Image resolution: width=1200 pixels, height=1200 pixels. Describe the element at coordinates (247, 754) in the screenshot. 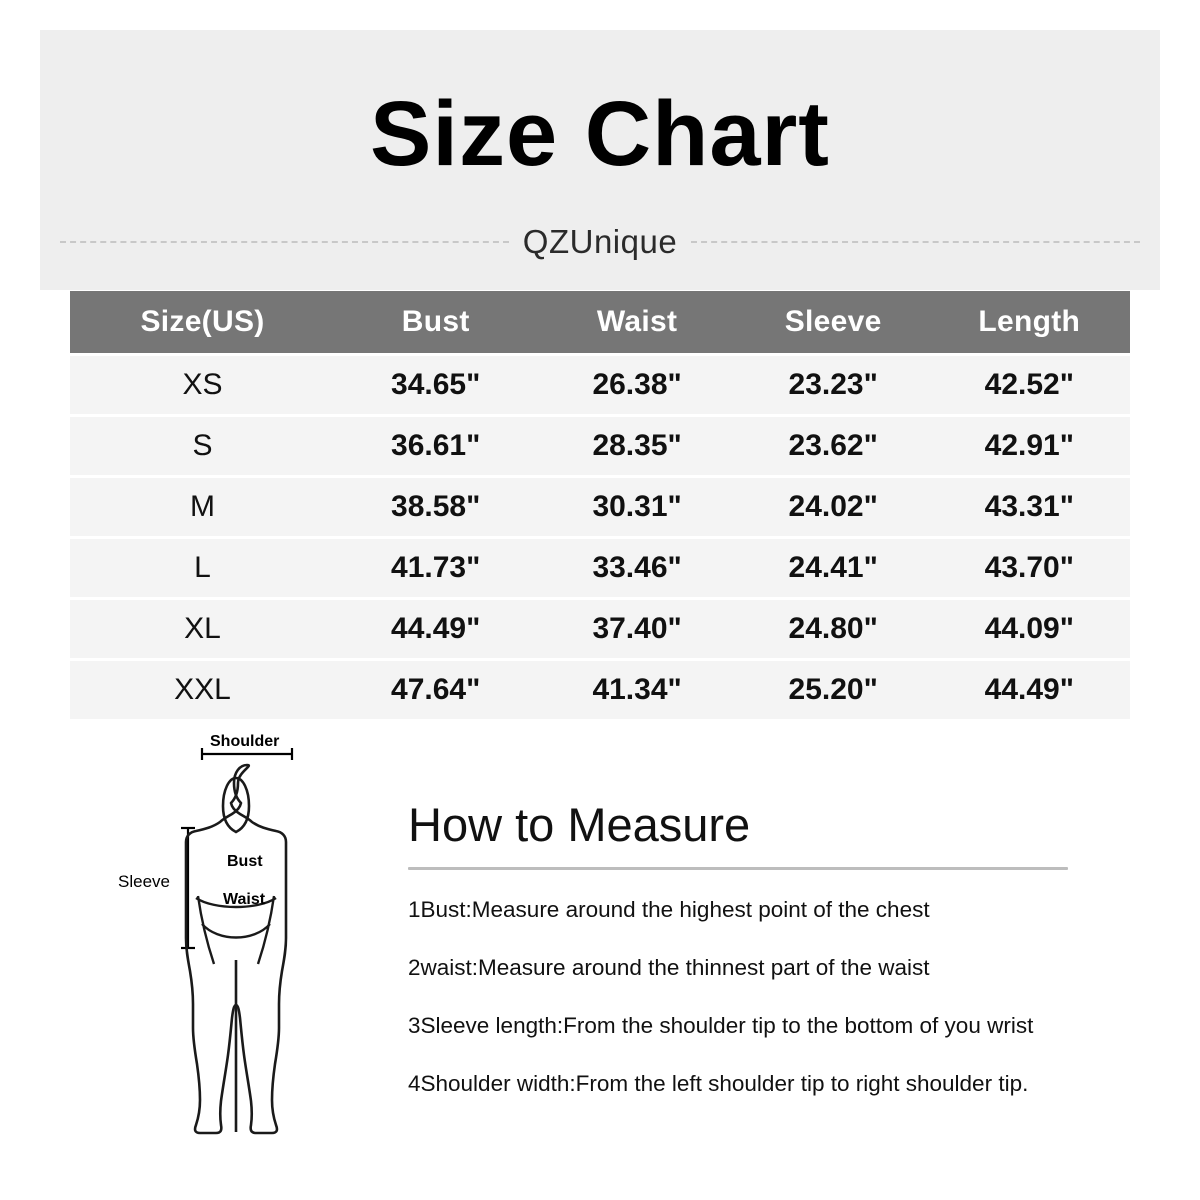

I see `shoulder-dimension-bar` at that location.